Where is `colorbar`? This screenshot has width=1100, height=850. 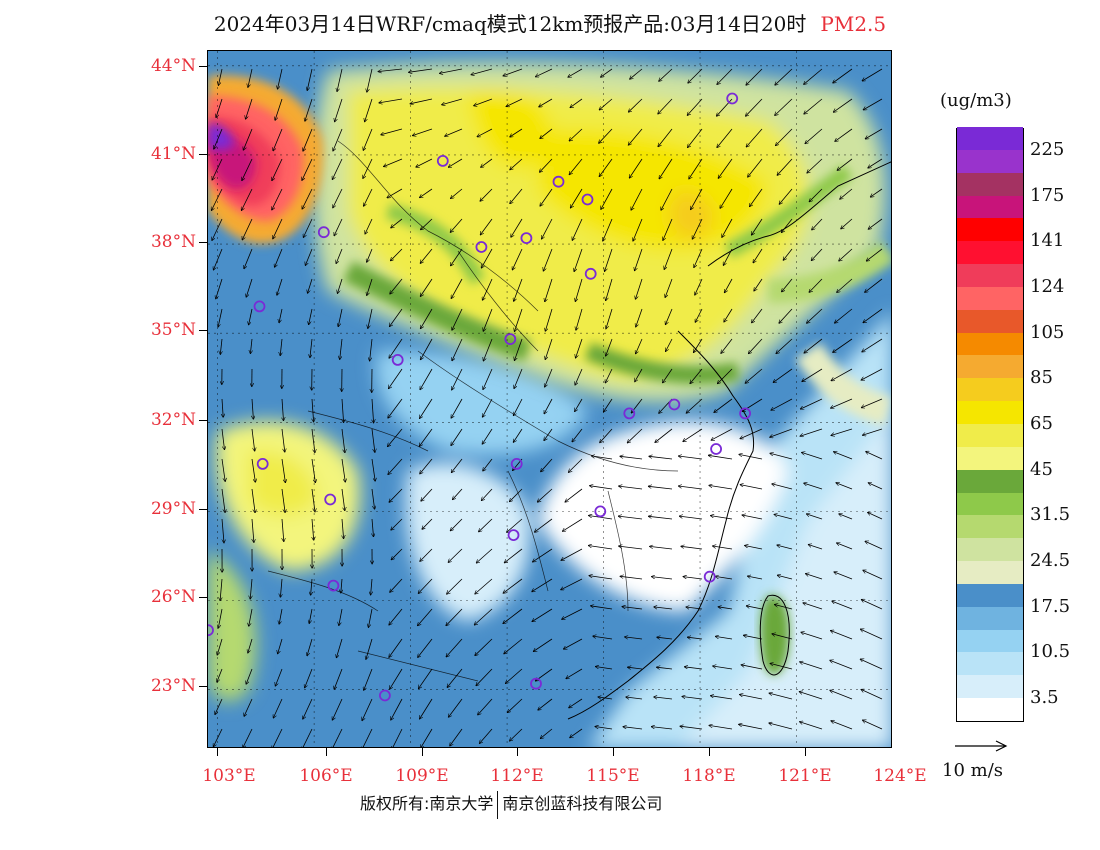
colorbar is located at coordinates (990, 424).